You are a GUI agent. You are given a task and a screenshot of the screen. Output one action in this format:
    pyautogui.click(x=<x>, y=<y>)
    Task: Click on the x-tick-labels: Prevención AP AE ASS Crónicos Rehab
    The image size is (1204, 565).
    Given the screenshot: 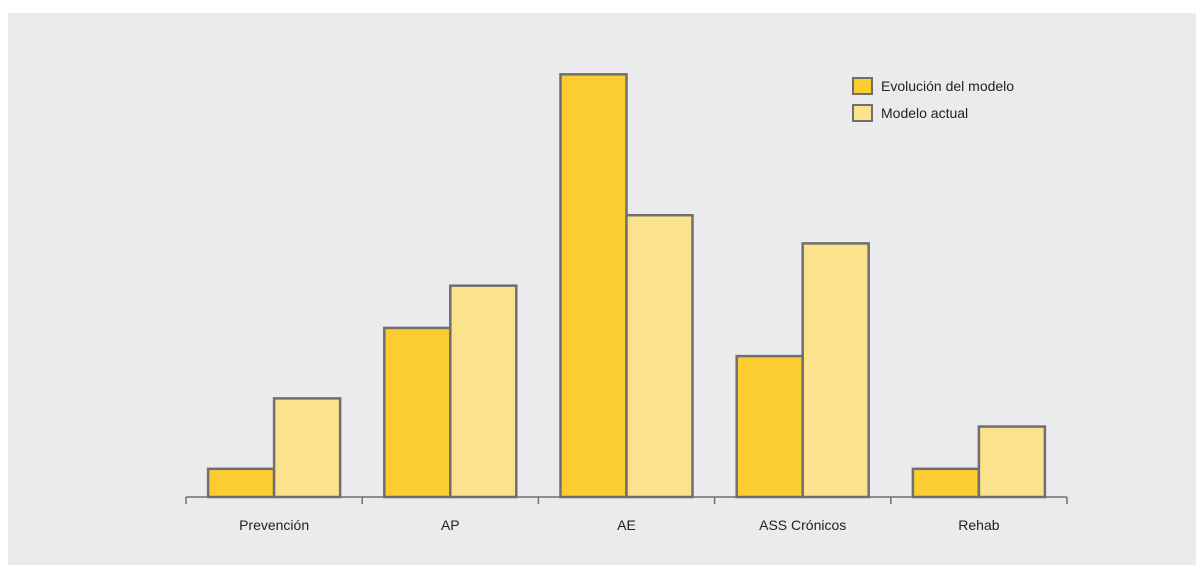 What is the action you would take?
    pyautogui.click(x=619, y=525)
    